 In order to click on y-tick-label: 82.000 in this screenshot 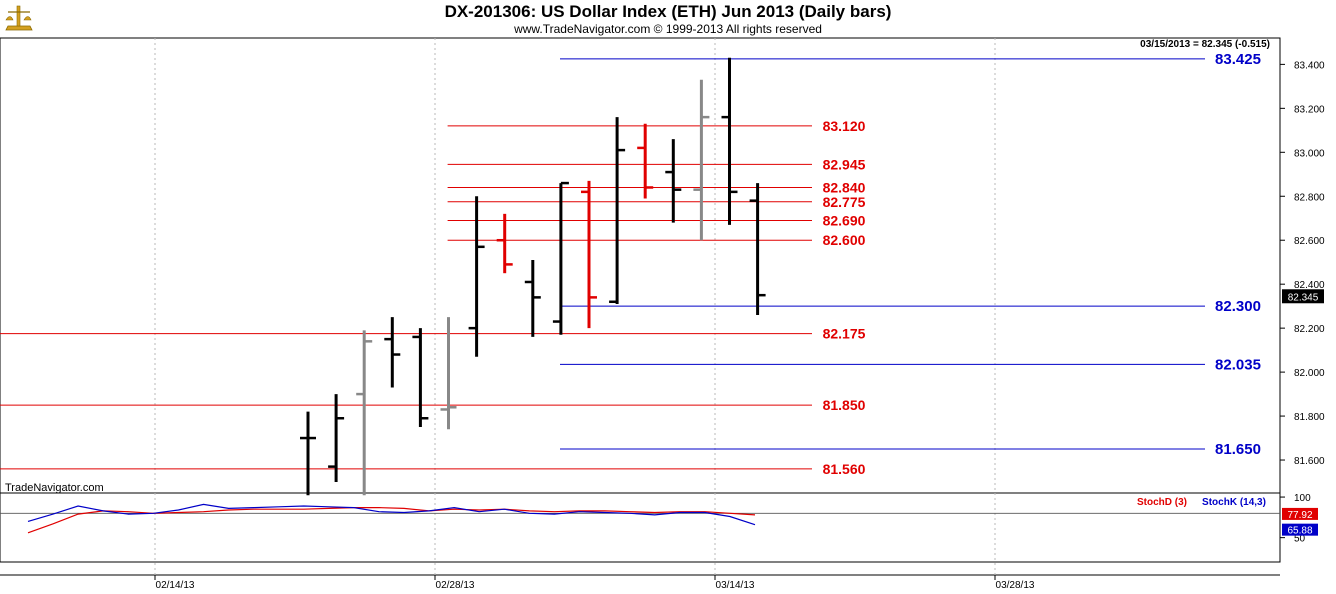, I will do `click(1309, 373)`.